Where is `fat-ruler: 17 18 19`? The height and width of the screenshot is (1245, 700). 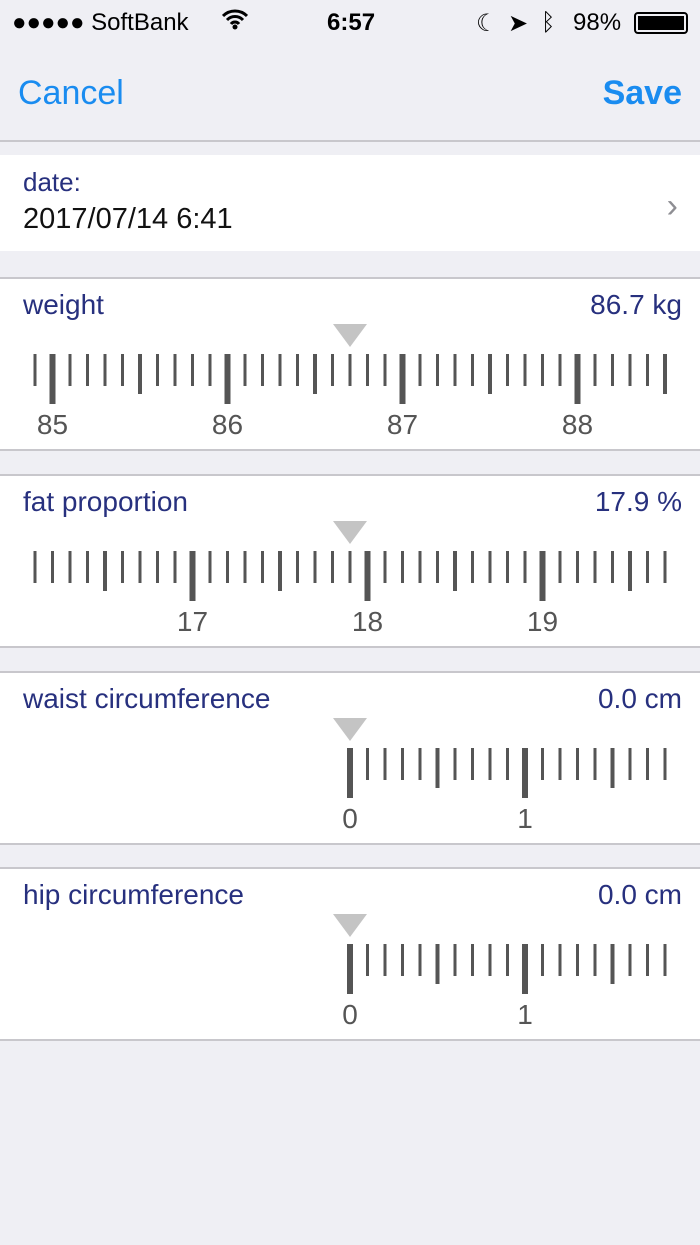
fat-ruler: 17 18 19 is located at coordinates (350, 563).